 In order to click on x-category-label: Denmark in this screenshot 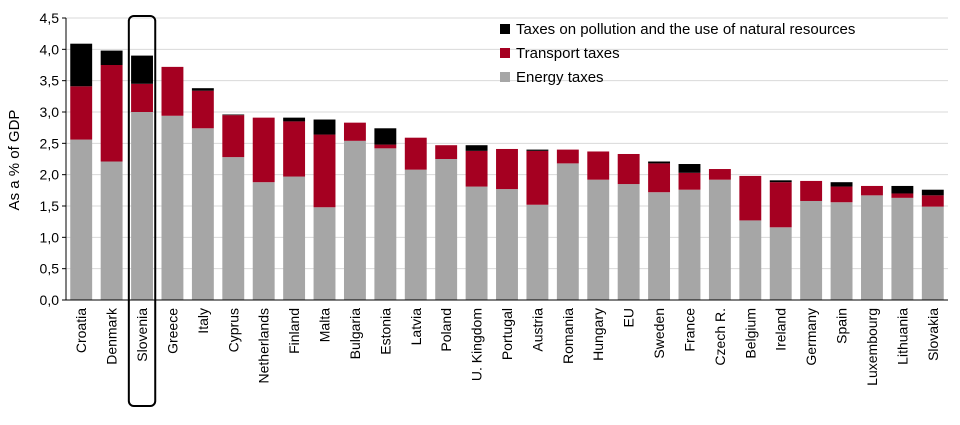, I will do `click(112, 336)`.